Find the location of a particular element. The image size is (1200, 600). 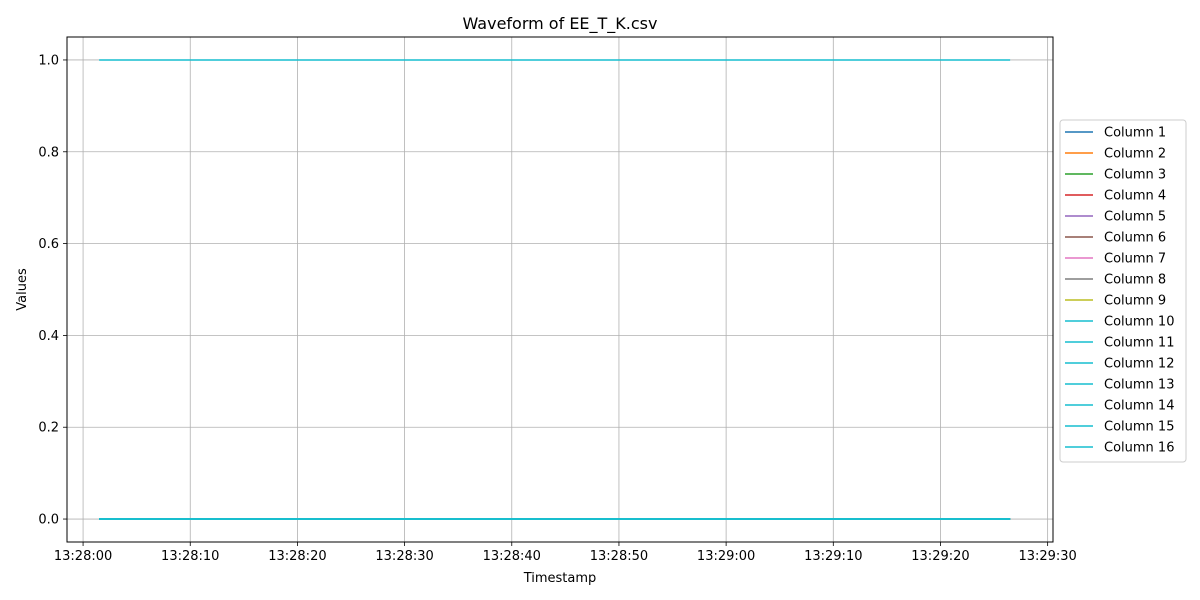

y-tick-label: 1.0 is located at coordinates (48, 60).